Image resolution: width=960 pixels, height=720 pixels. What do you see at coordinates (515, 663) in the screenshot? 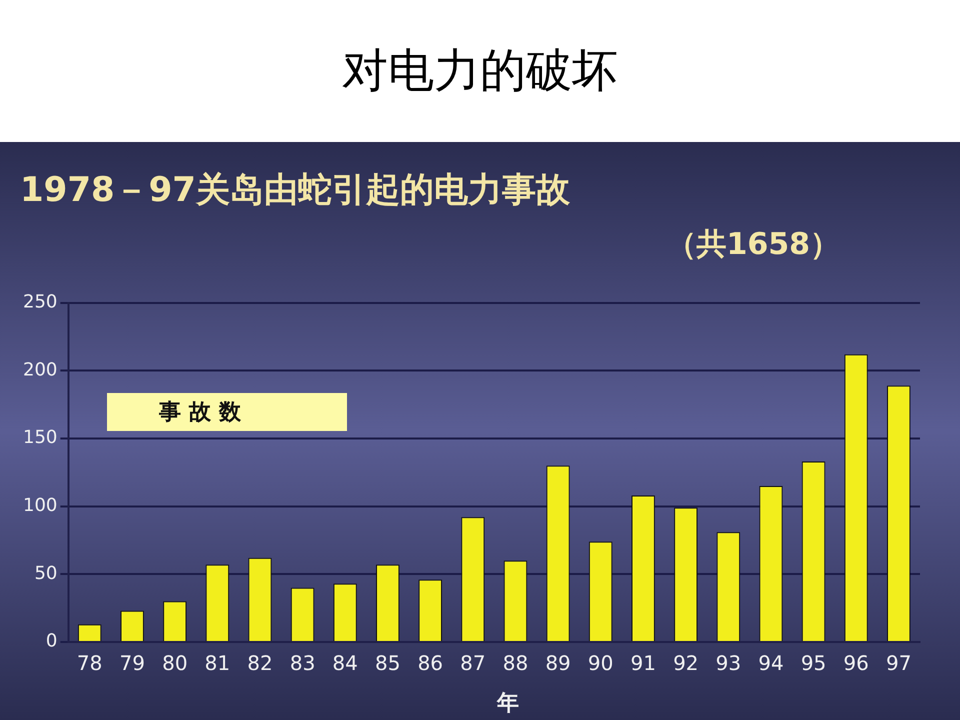
I see `x-tick-label: 88` at bounding box center [515, 663].